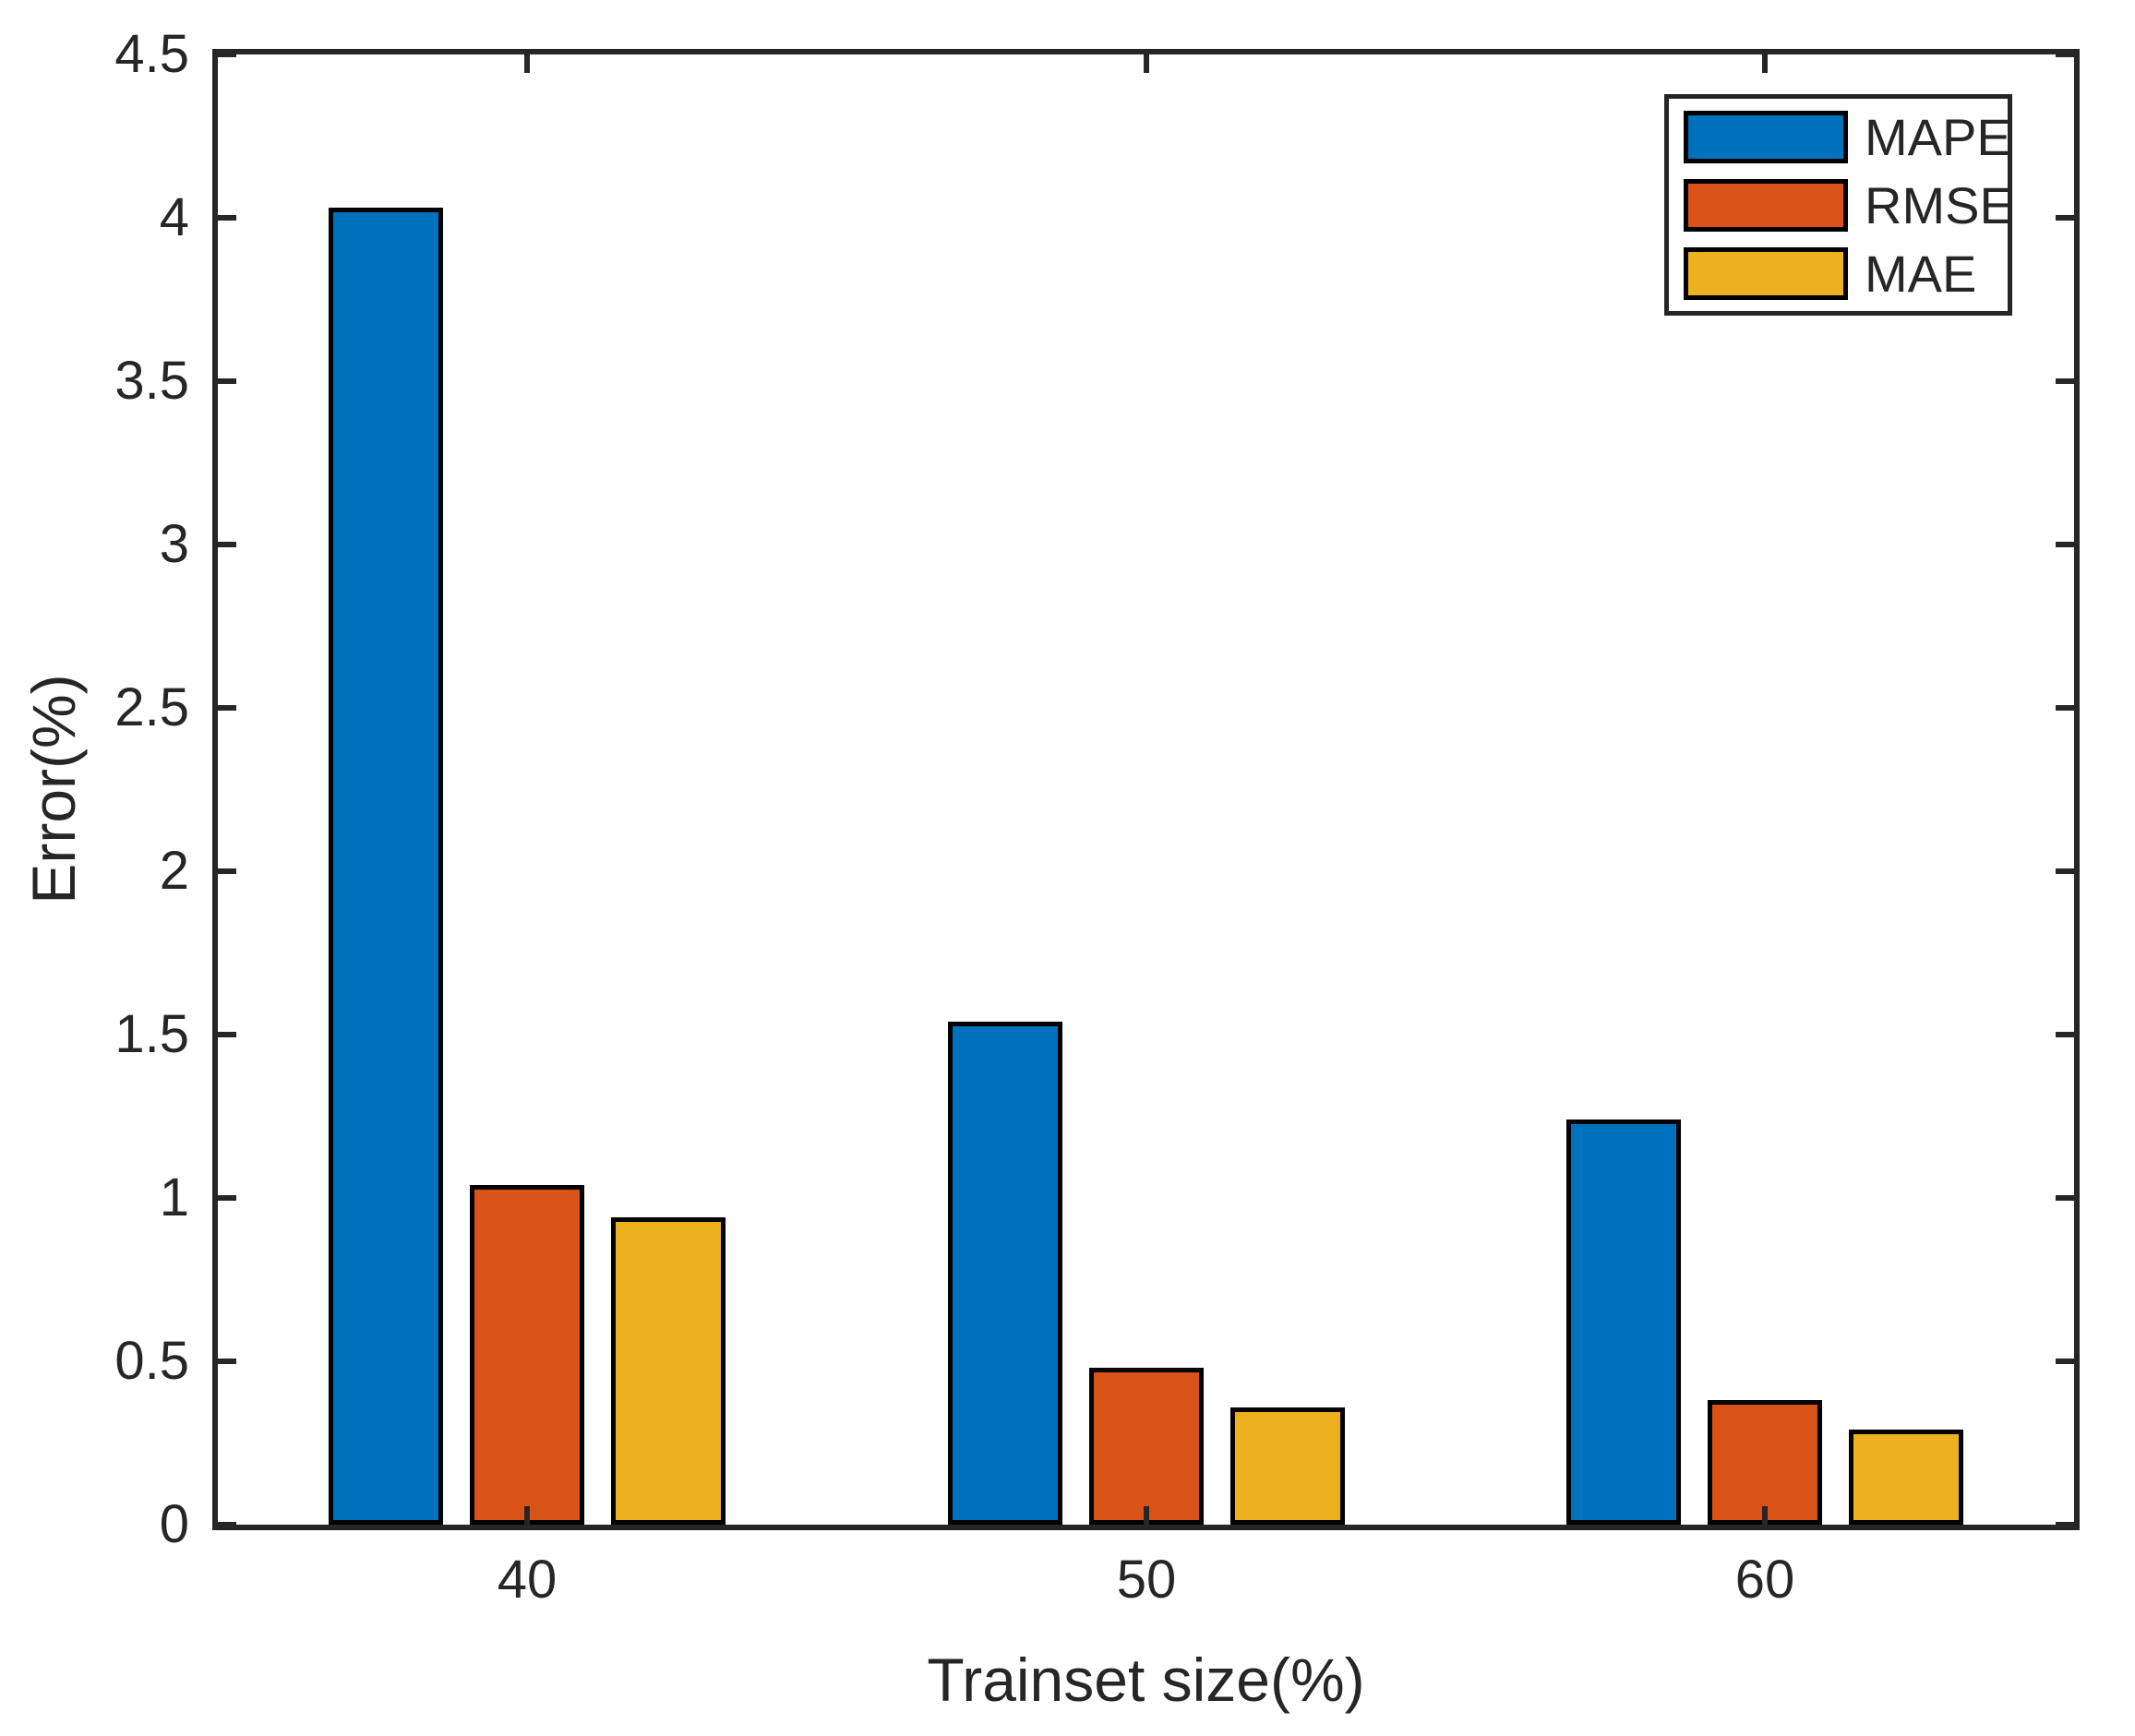 This screenshot has height=1736, width=2135. What do you see at coordinates (2065, 381) in the screenshot?
I see `y-tick-right-3.5` at bounding box center [2065, 381].